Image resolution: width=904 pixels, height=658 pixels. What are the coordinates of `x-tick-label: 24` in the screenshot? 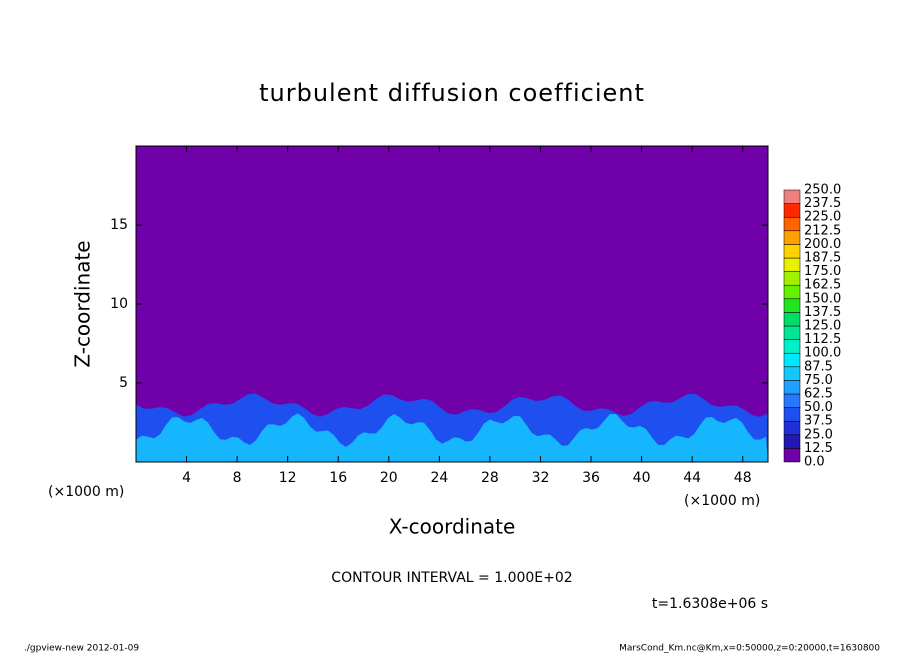 It's located at (439, 478).